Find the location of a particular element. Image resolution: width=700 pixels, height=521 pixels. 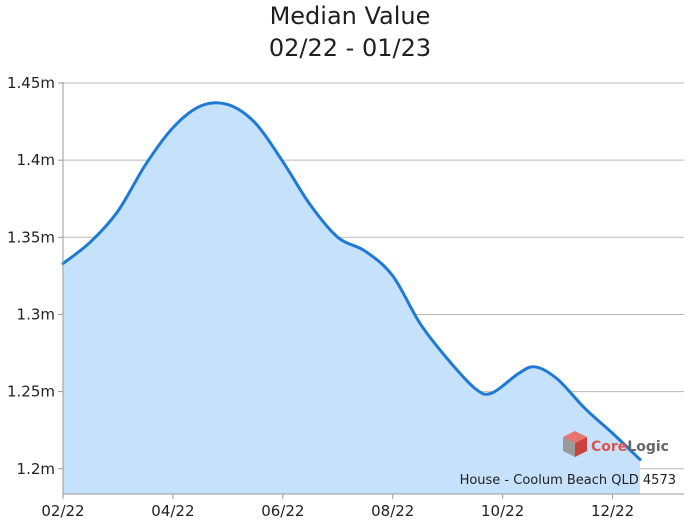

corelogic-logo: CoreLogic is located at coordinates (616, 444).